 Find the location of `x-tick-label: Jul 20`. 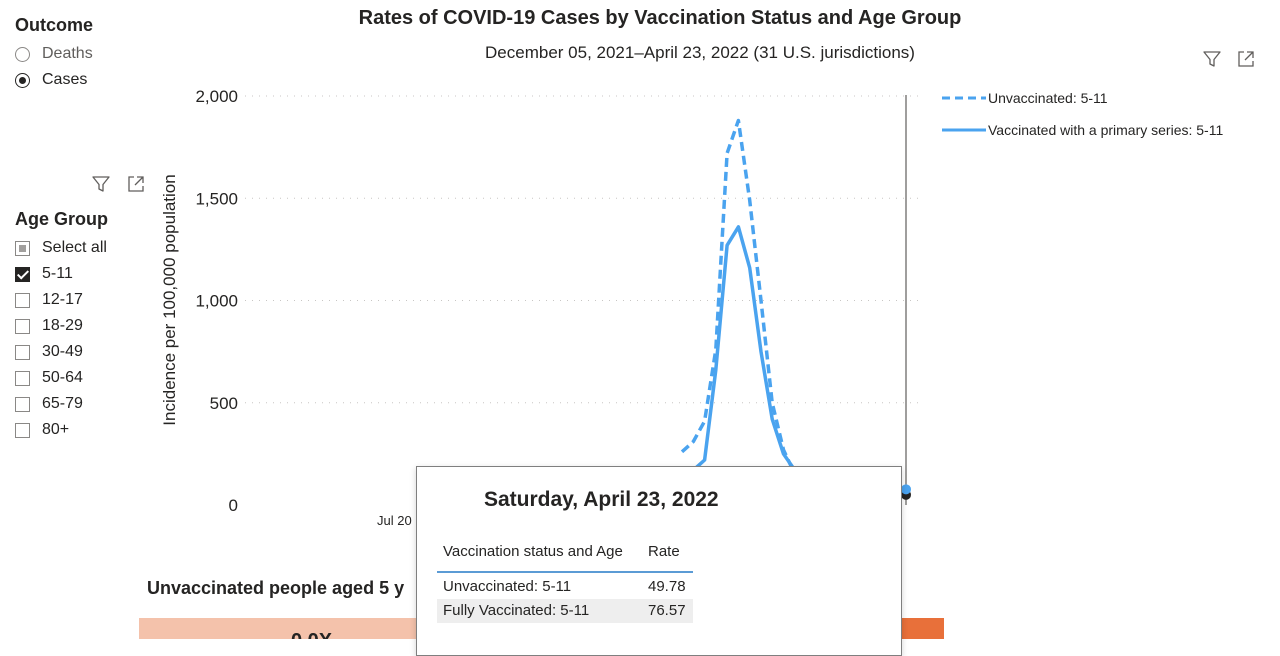

x-tick-label: Jul 20 is located at coordinates (394, 520).